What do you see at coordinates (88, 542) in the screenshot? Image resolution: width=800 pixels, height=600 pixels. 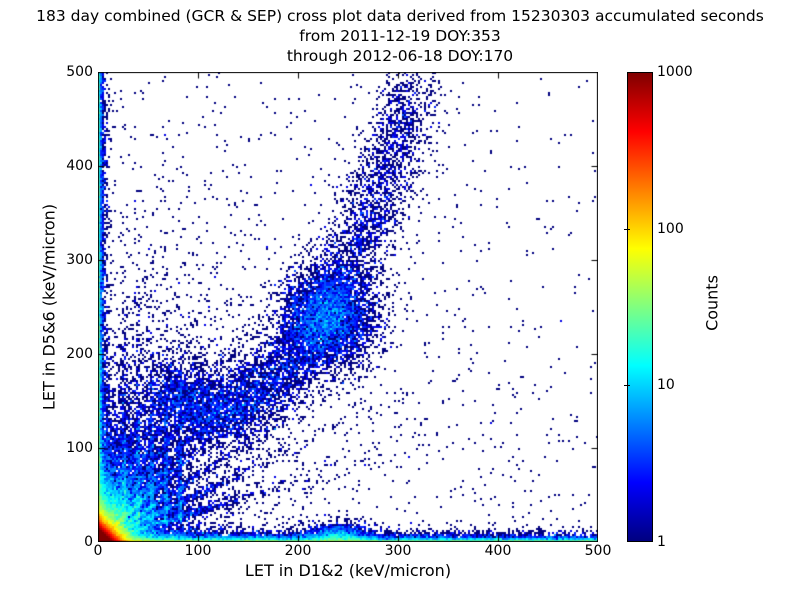 I see `y-tick-label-0: 0` at bounding box center [88, 542].